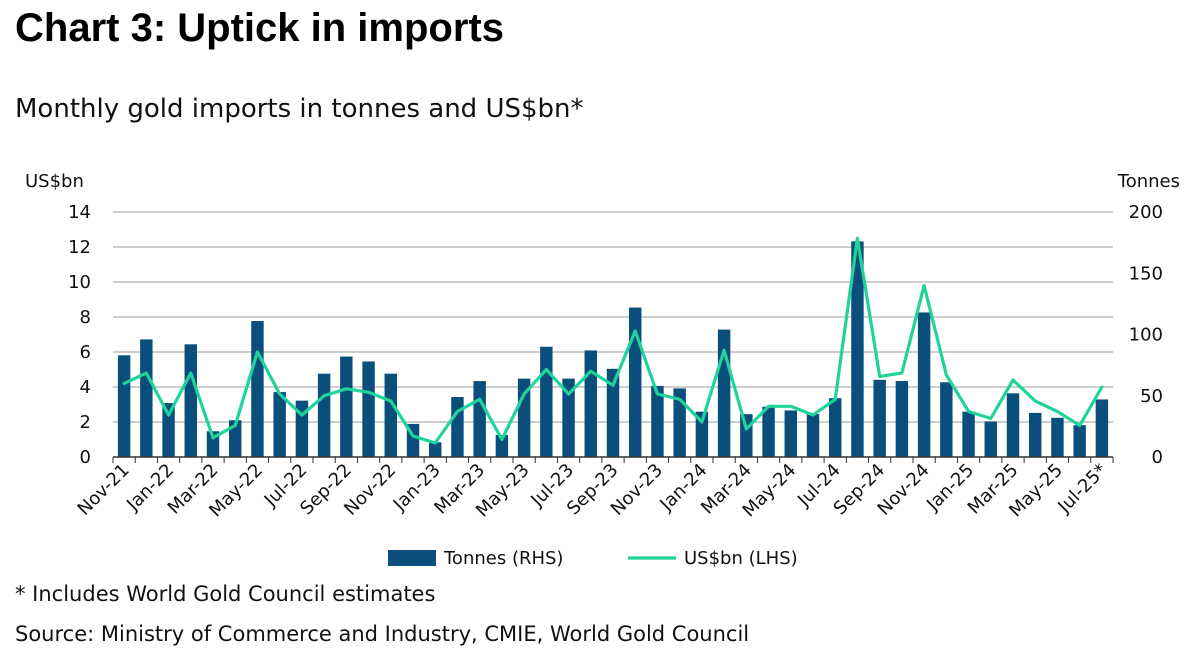 The height and width of the screenshot is (666, 1200). I want to click on legend-label-tonnes: Tonnes (RHS), so click(503, 558).